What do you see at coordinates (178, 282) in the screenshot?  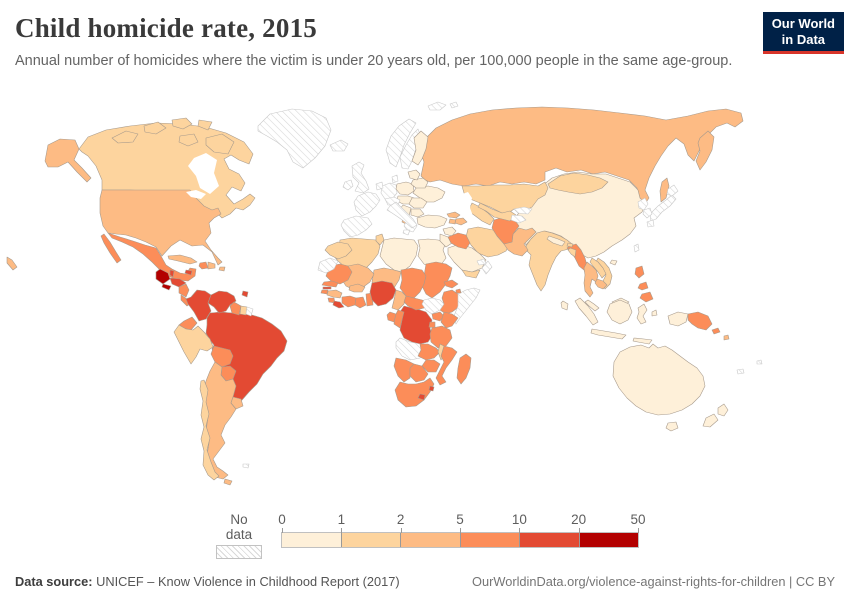 I see `country-honduras` at bounding box center [178, 282].